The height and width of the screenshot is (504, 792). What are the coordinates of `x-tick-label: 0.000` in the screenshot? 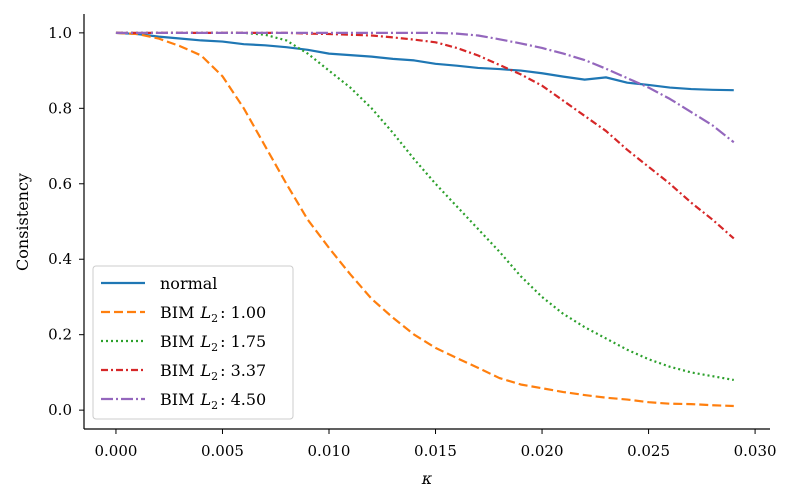 It's located at (115, 451).